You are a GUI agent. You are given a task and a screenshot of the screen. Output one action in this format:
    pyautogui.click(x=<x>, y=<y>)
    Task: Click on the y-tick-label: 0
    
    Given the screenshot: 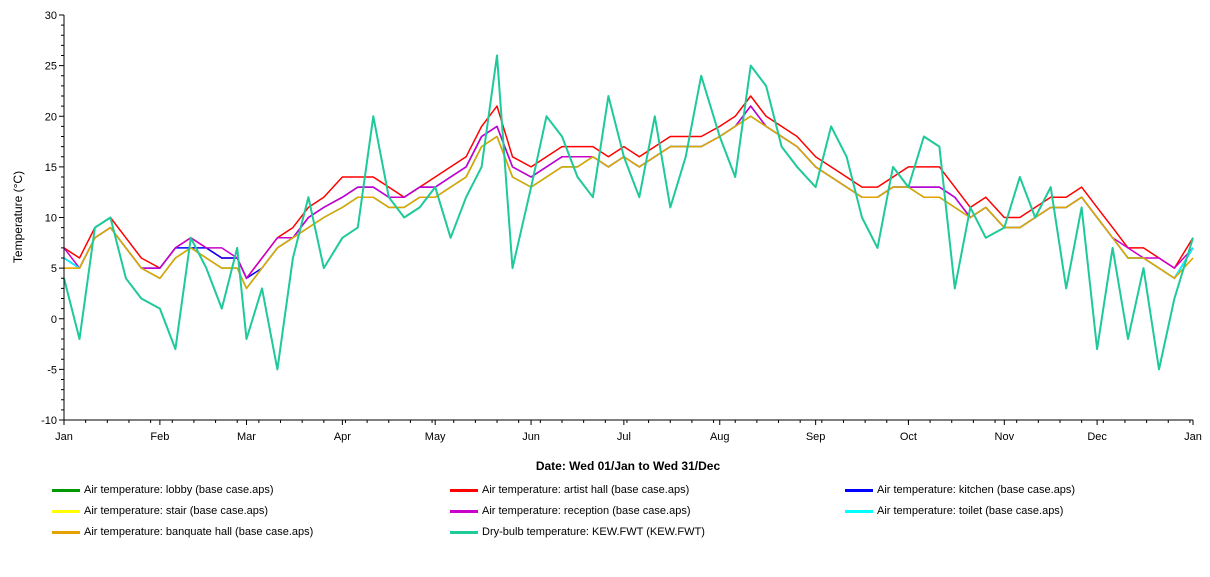 What is the action you would take?
    pyautogui.click(x=54, y=320)
    